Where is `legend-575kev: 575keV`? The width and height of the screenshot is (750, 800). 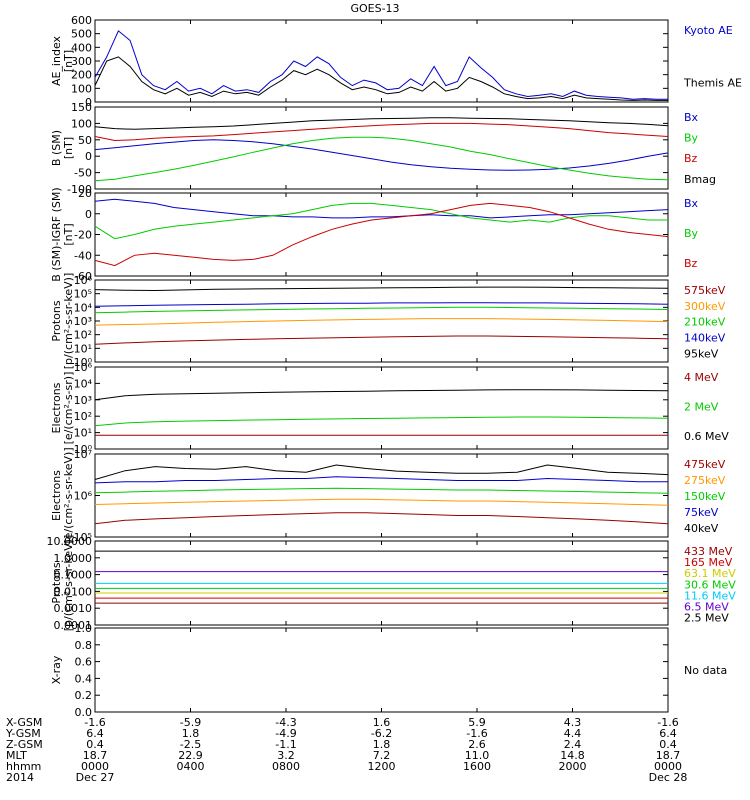 legend-575kev: 575keV is located at coordinates (705, 290).